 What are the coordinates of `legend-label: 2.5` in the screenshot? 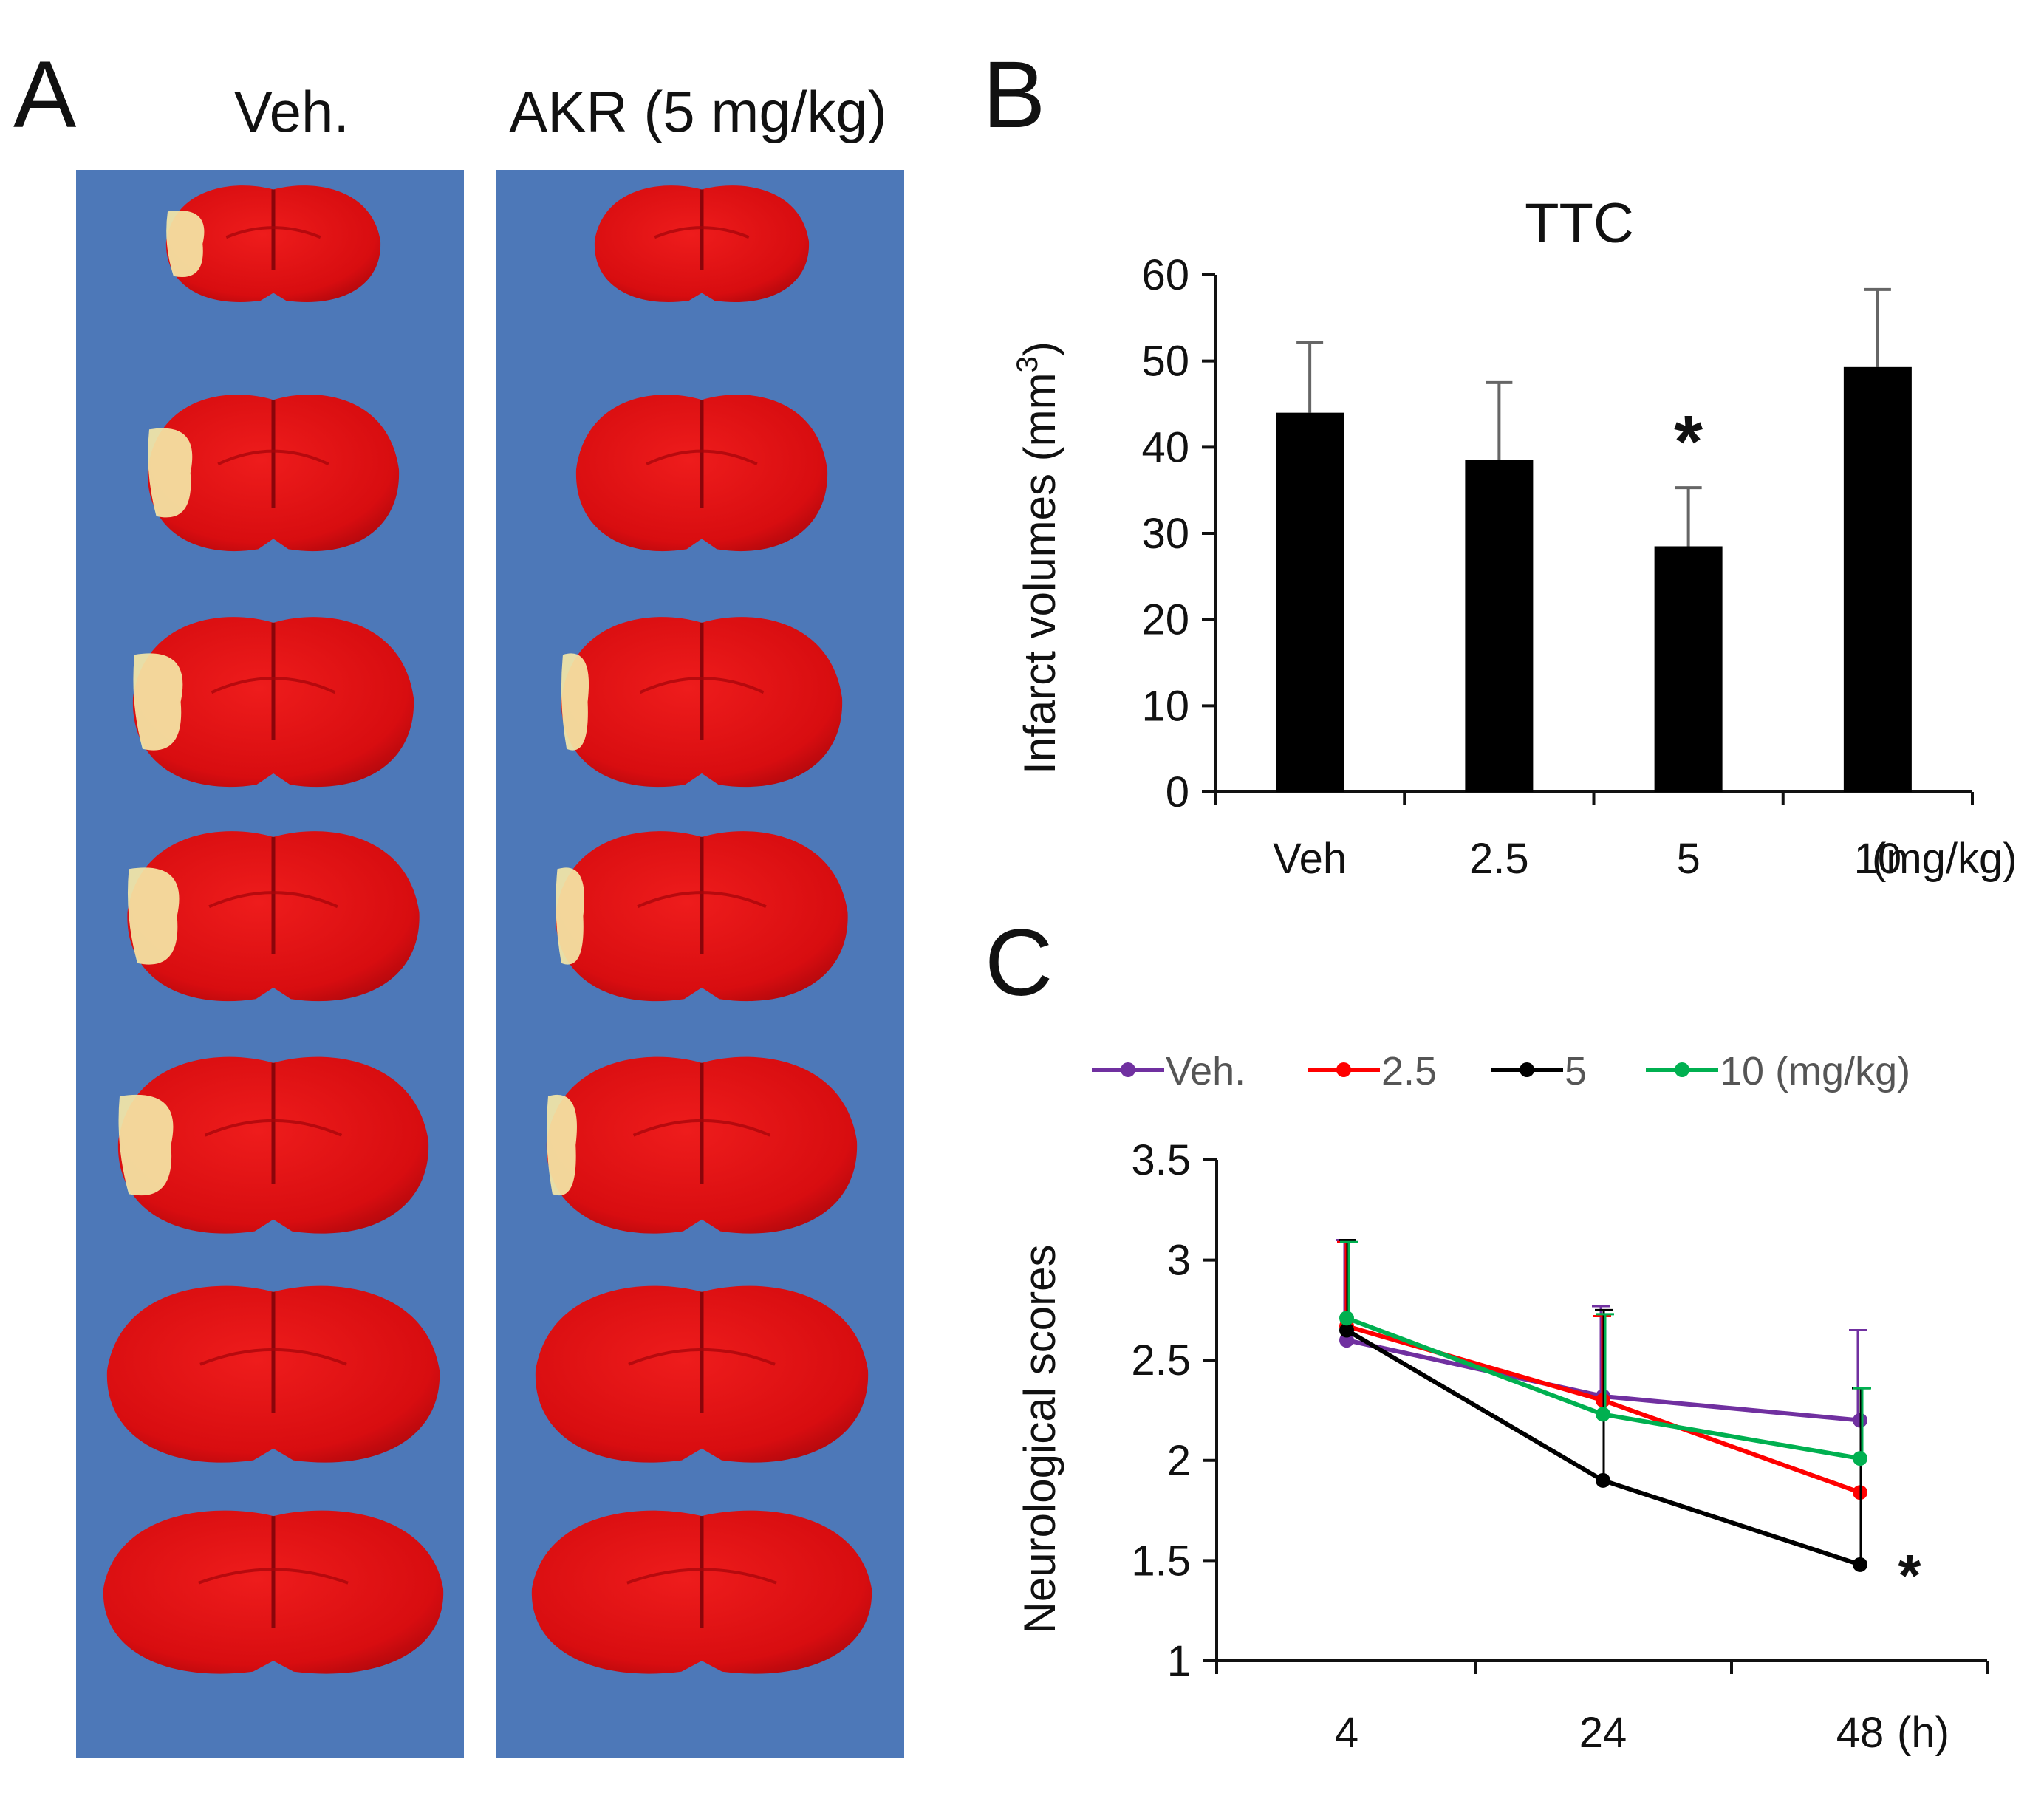 It's located at (1409, 1071).